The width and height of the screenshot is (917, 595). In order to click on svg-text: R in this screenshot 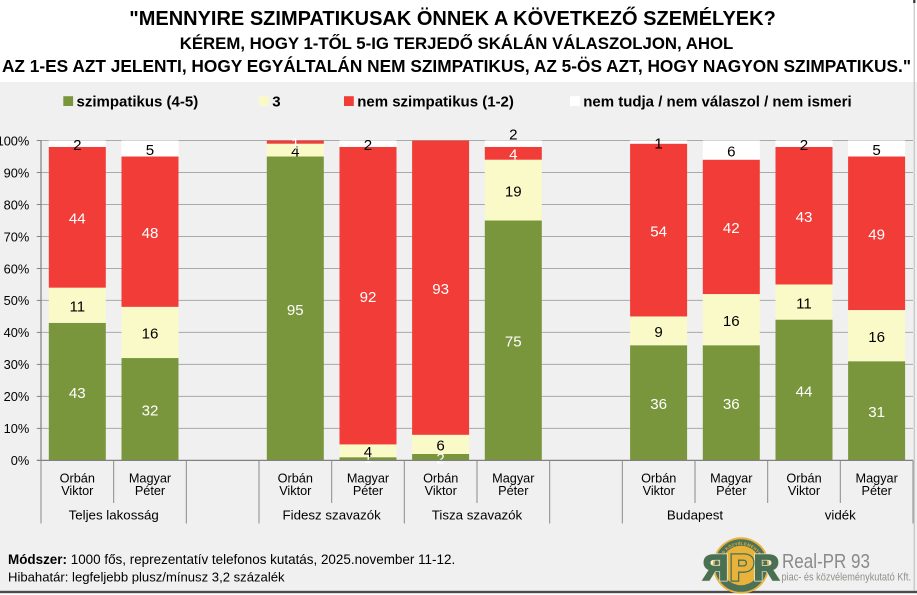, I will do `click(766, 567)`.